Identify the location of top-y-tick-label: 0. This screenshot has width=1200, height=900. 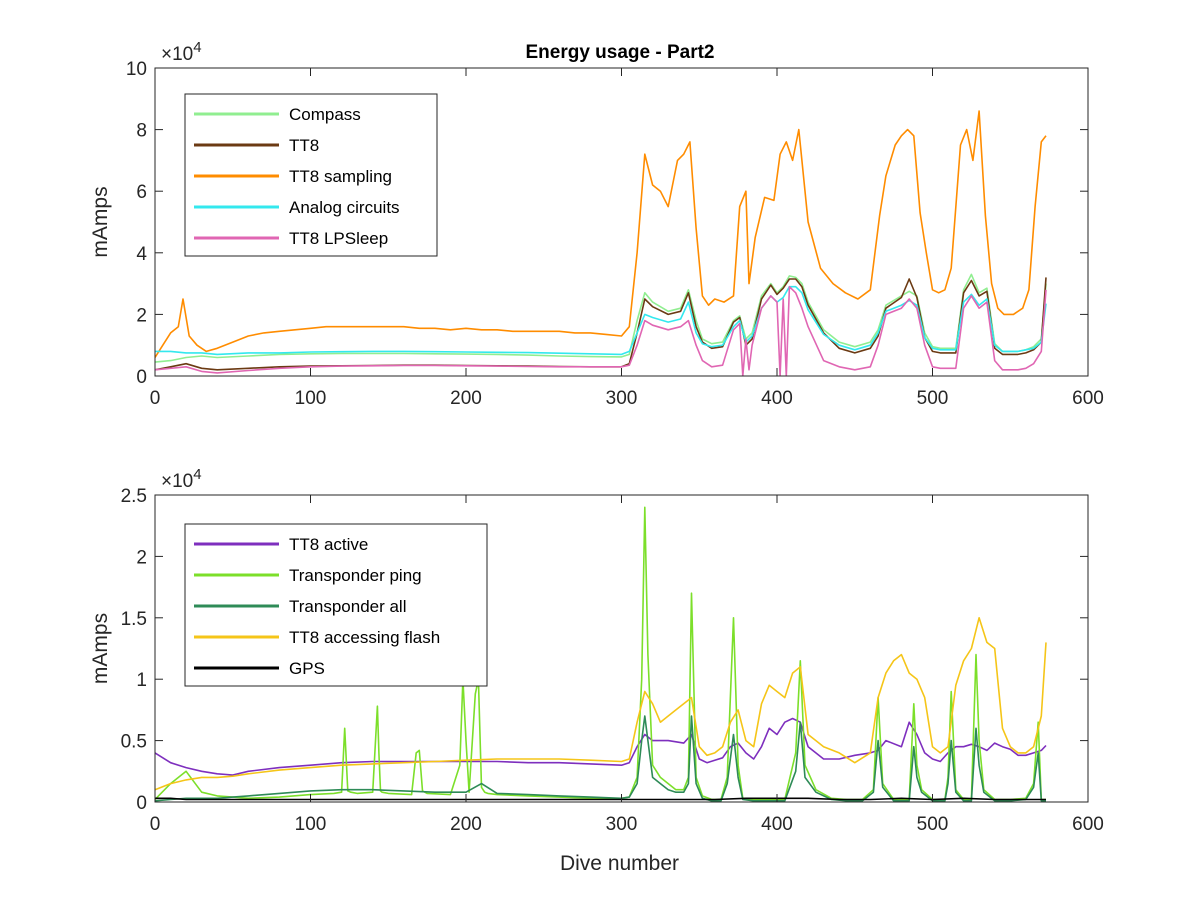
(141, 377).